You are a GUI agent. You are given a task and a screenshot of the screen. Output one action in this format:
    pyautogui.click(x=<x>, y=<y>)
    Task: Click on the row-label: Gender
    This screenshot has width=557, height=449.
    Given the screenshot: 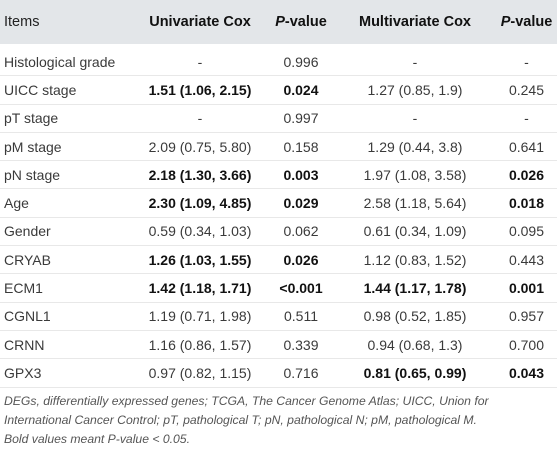 What is the action you would take?
    pyautogui.click(x=66, y=232)
    